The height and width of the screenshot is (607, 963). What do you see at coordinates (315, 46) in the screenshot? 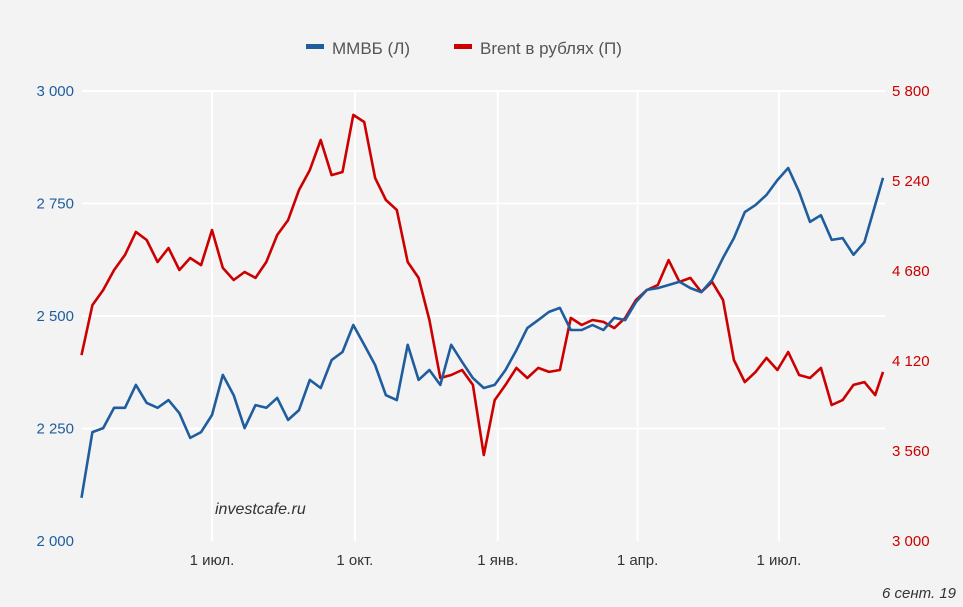
I see `legend-swatch-mmvb` at bounding box center [315, 46].